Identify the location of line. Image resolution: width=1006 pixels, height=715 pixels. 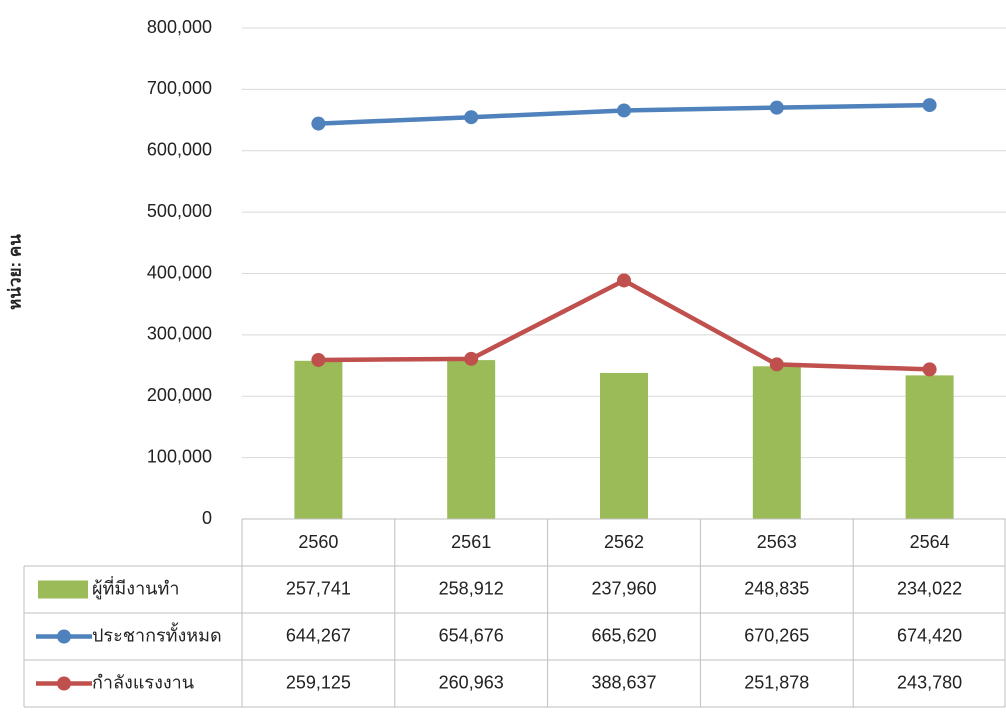
(624, 325).